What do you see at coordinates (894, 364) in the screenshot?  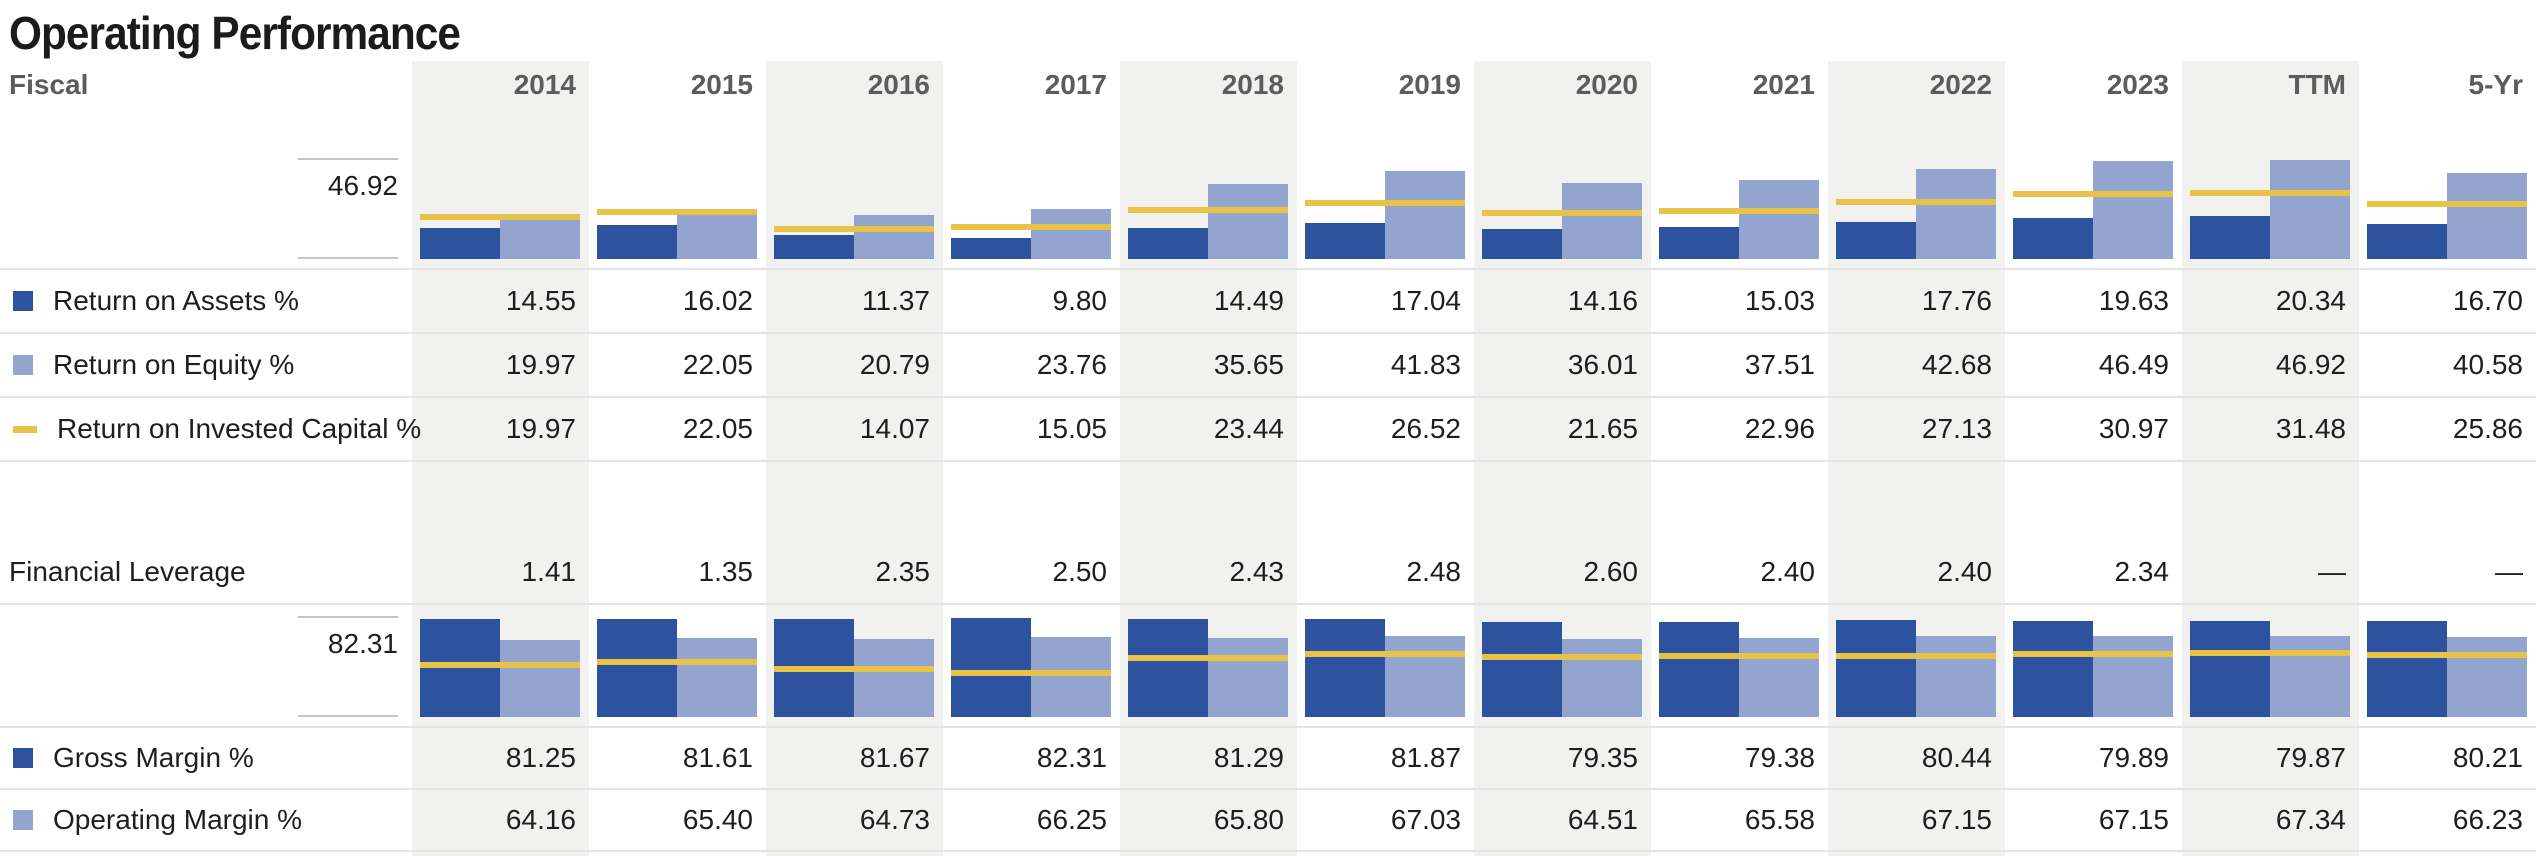 I see `value-return-on-equity-2016: 20.79` at bounding box center [894, 364].